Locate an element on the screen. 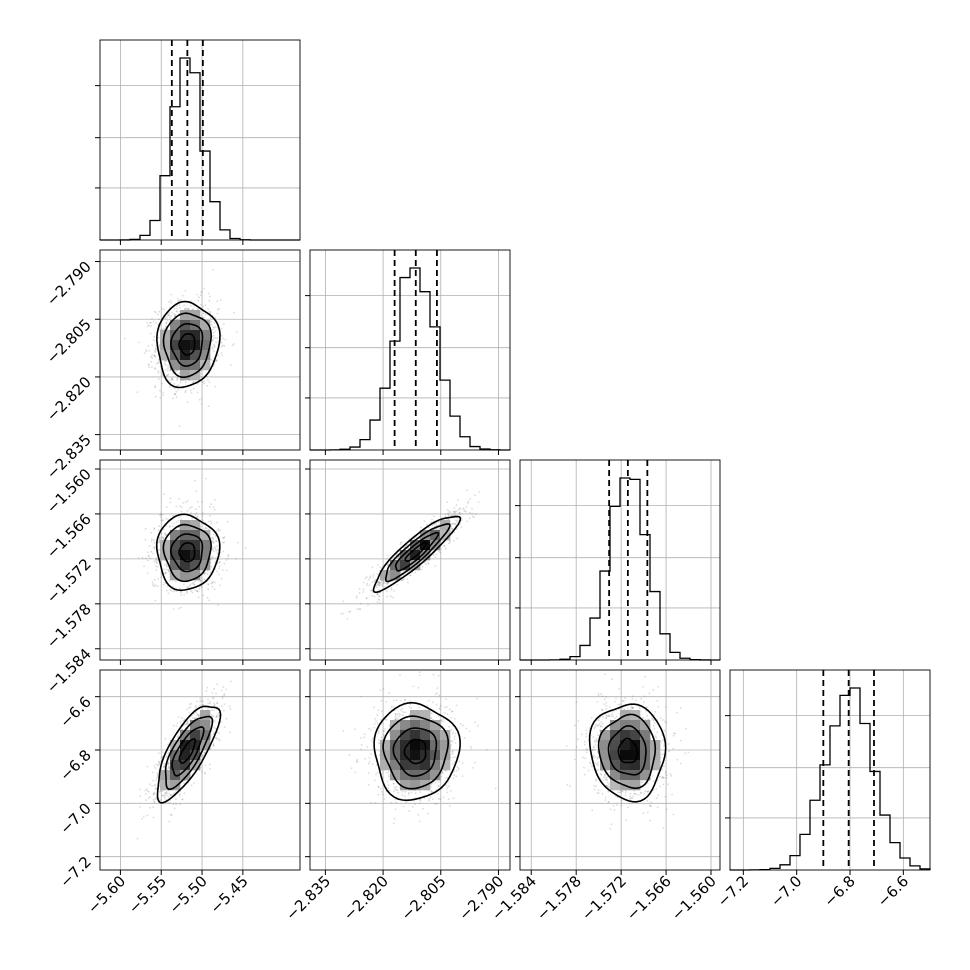 The image size is (970, 970). y-tick-label: −2.820 is located at coordinates (69, 399).